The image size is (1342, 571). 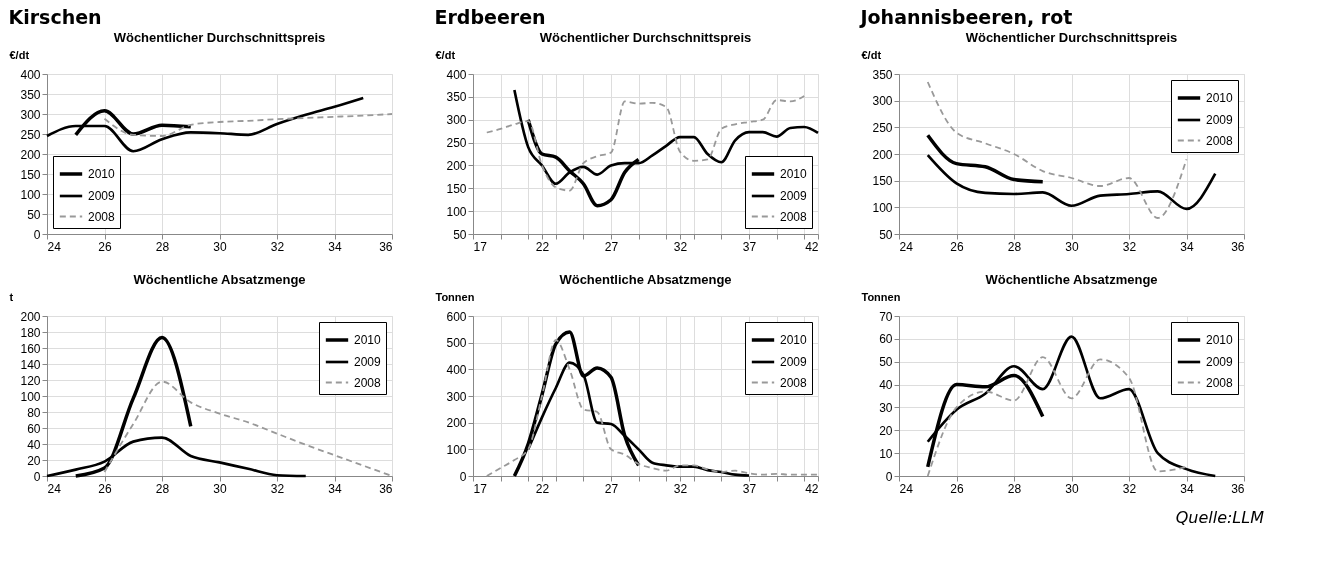 What do you see at coordinates (34, 460) in the screenshot?
I see `y-tick-label: 20` at bounding box center [34, 460].